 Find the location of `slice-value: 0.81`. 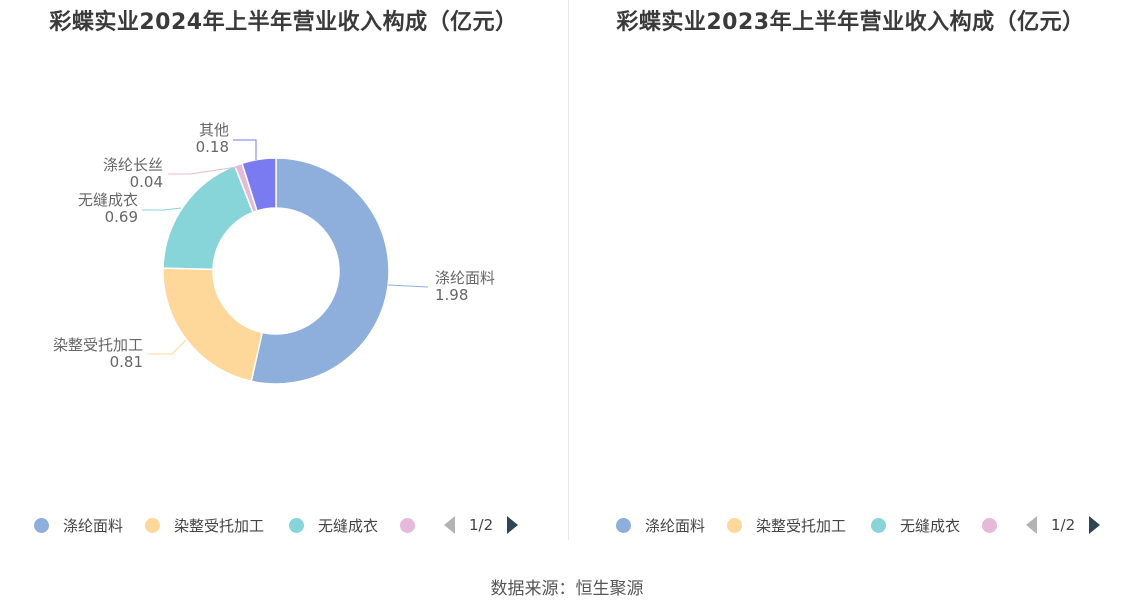

slice-value: 0.81 is located at coordinates (126, 362).